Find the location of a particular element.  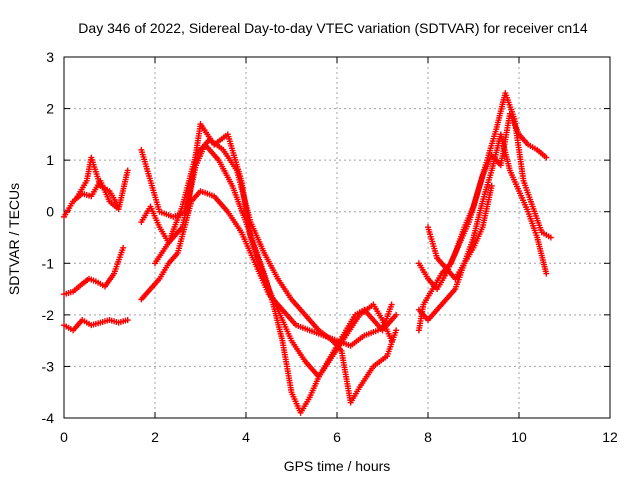

x-tick-label: 0 is located at coordinates (64, 437).